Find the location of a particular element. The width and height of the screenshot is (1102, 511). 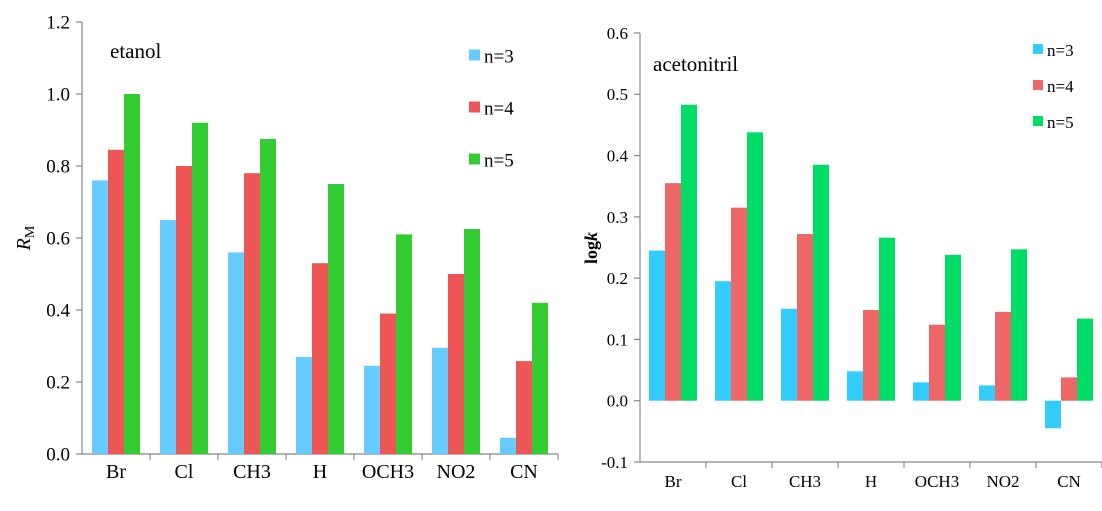

y-tick-label: 1.2 is located at coordinates (58, 23).